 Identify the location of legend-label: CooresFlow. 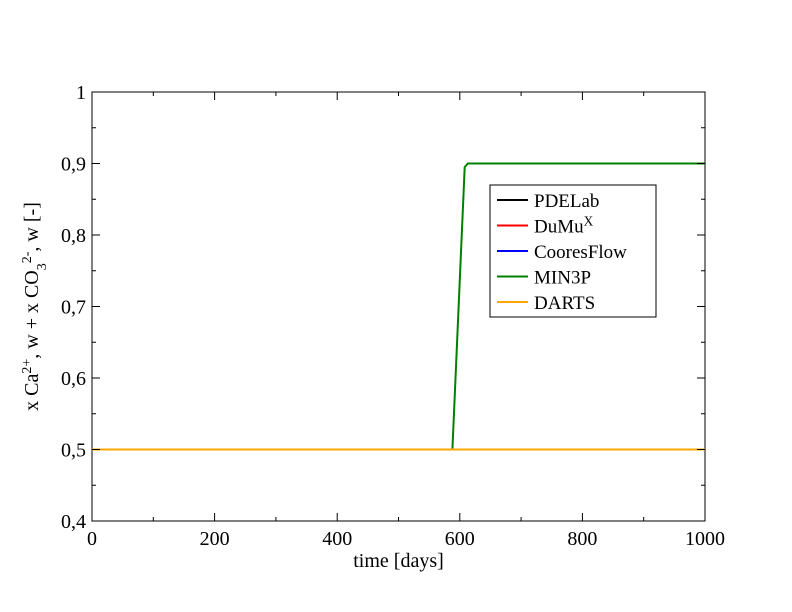
(580, 252).